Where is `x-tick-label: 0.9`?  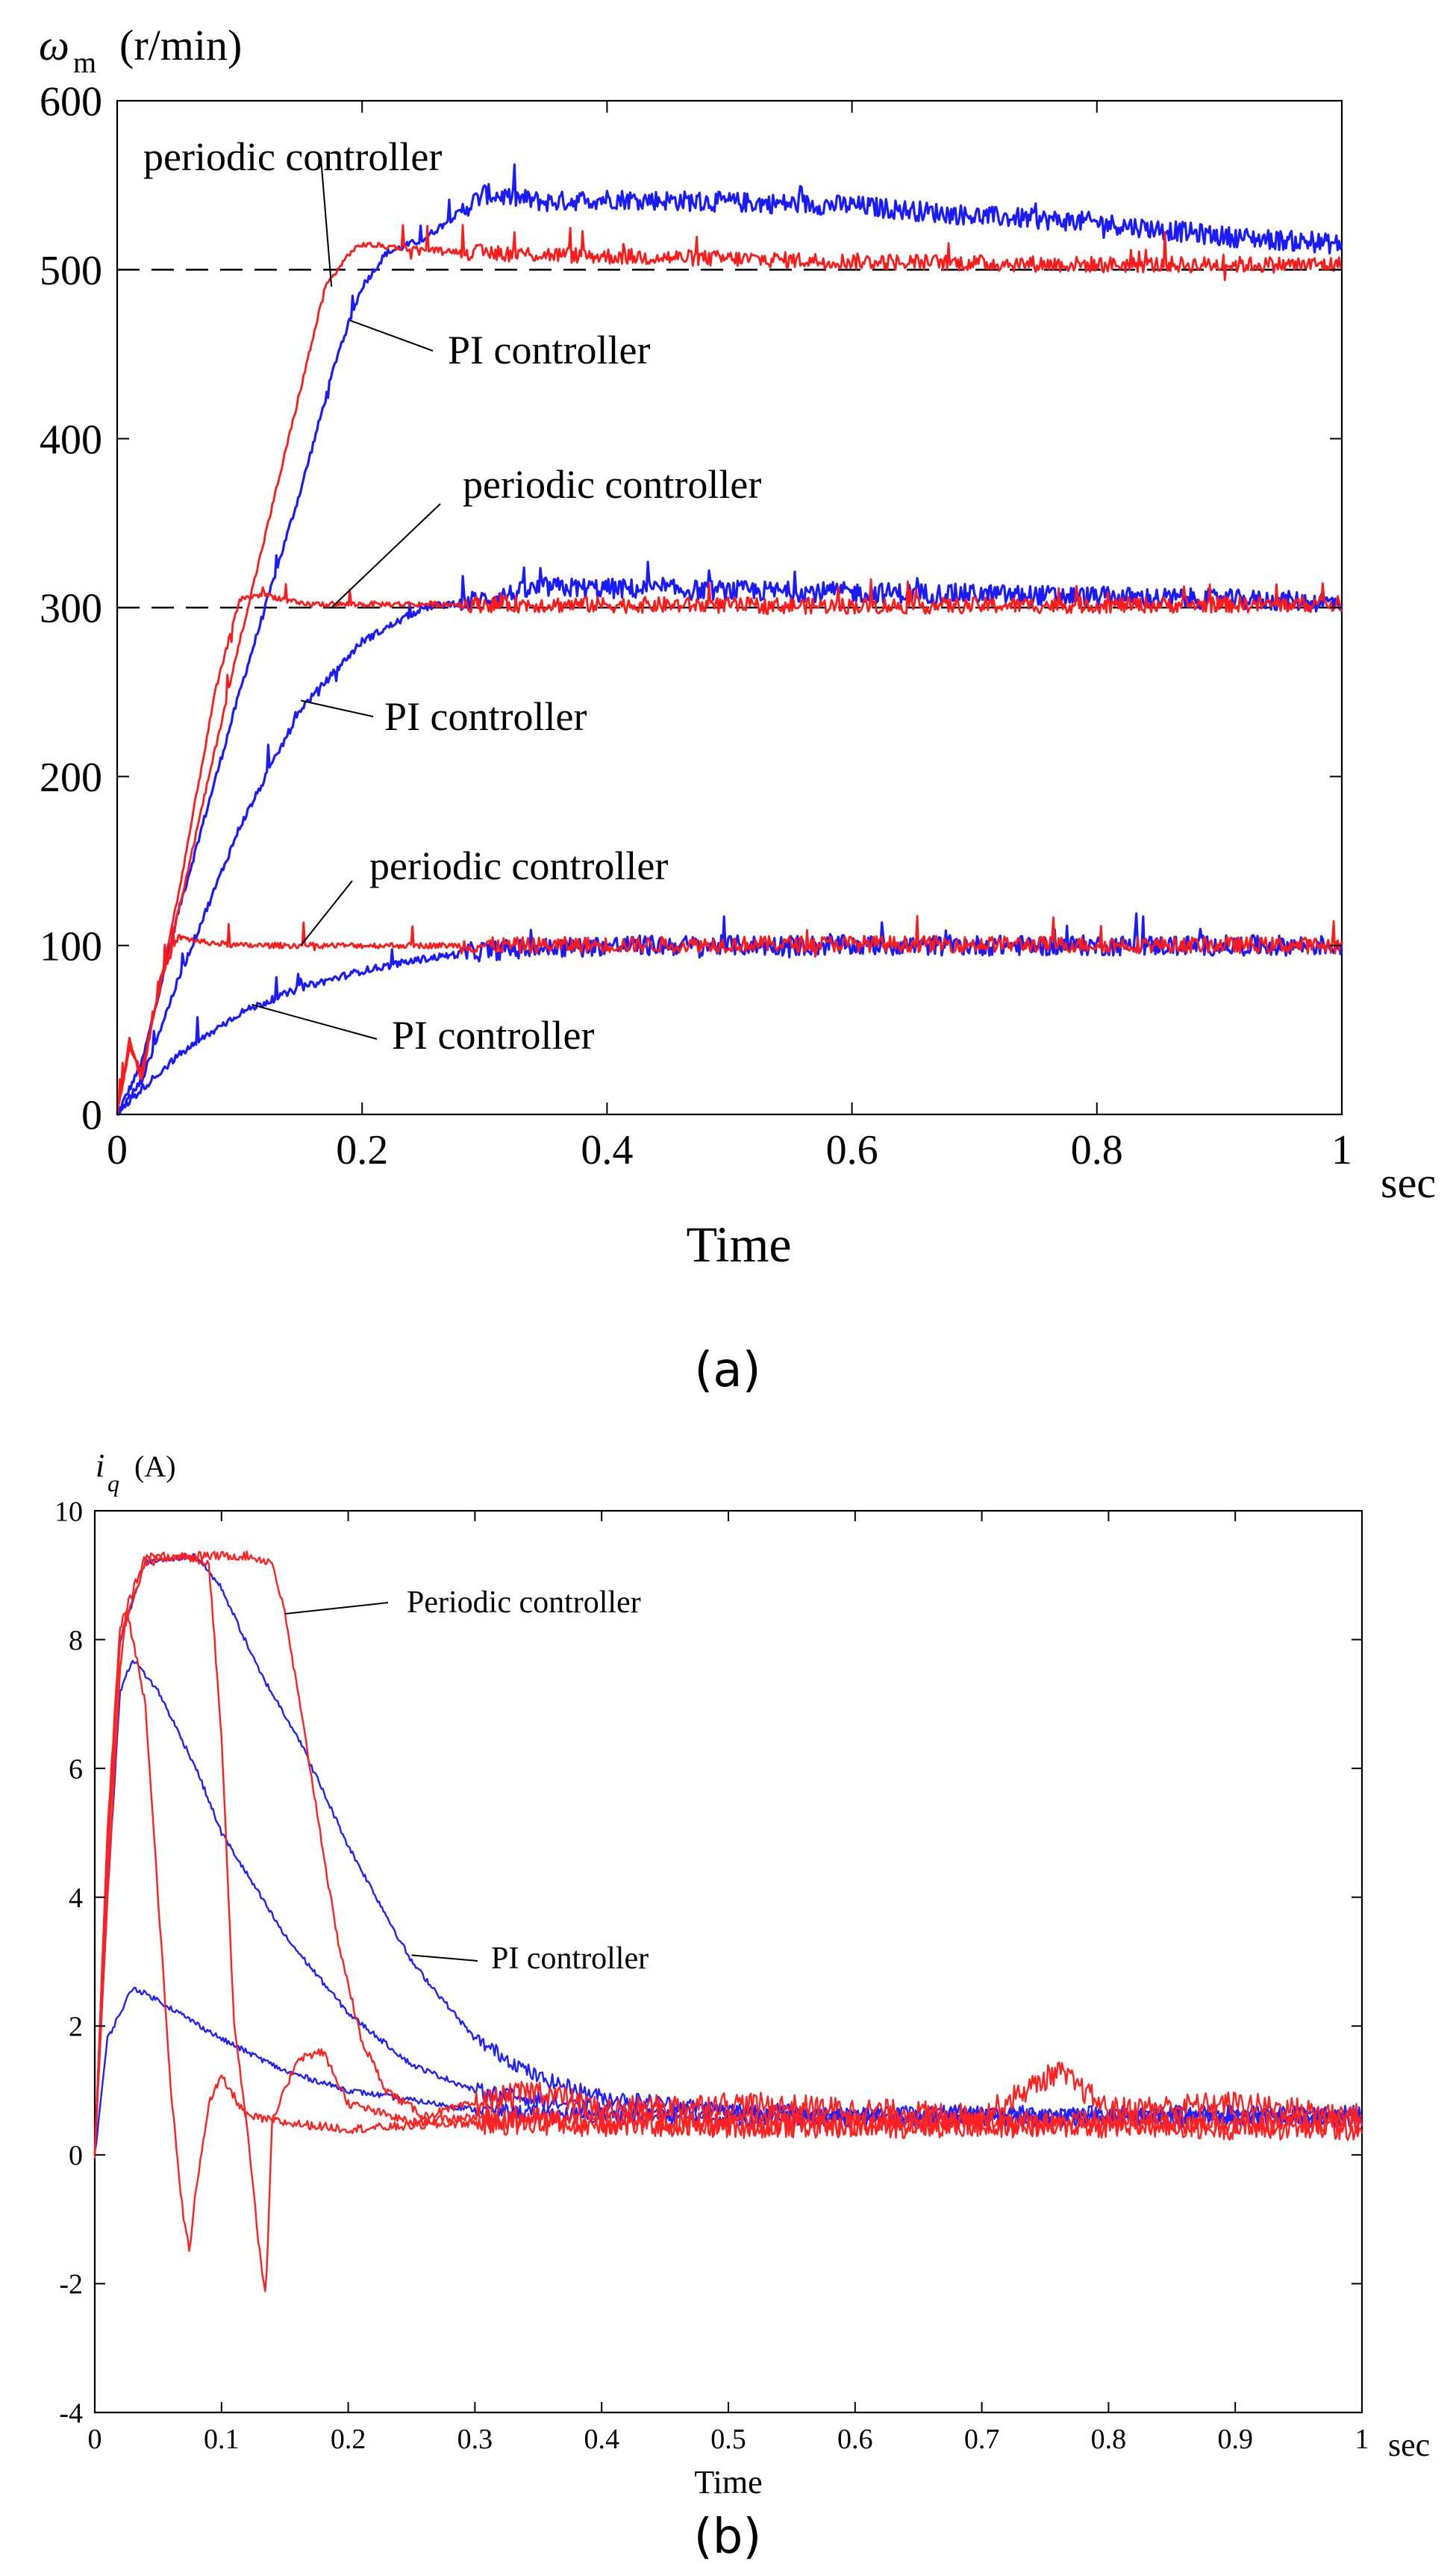
x-tick-label: 0.9 is located at coordinates (1235, 2439).